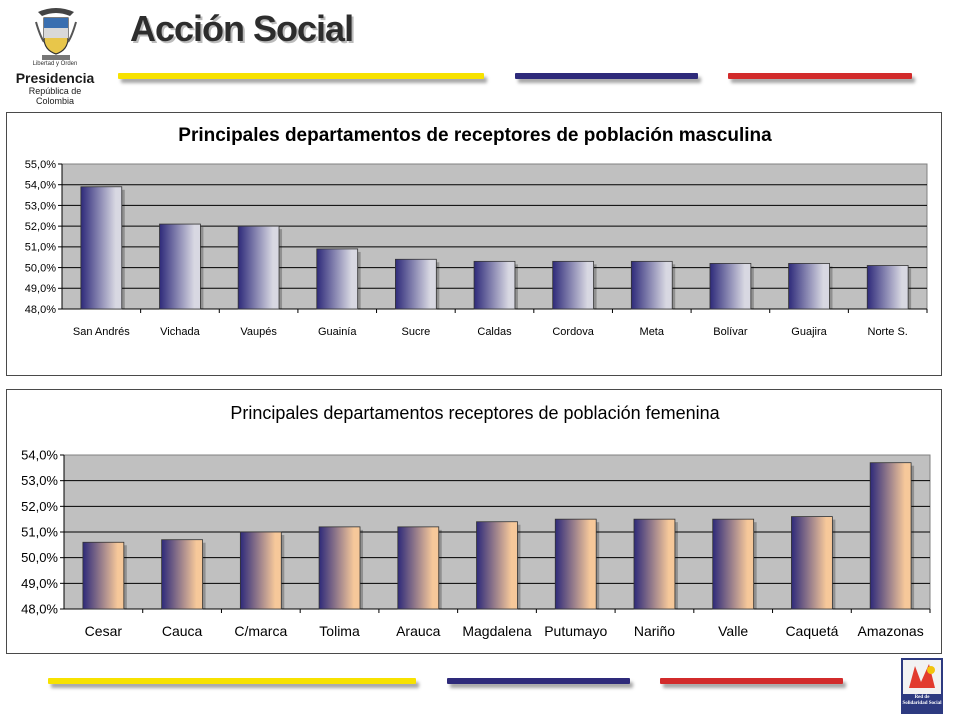 The height and width of the screenshot is (720, 960). I want to click on bar-magdalena, so click(497, 565).